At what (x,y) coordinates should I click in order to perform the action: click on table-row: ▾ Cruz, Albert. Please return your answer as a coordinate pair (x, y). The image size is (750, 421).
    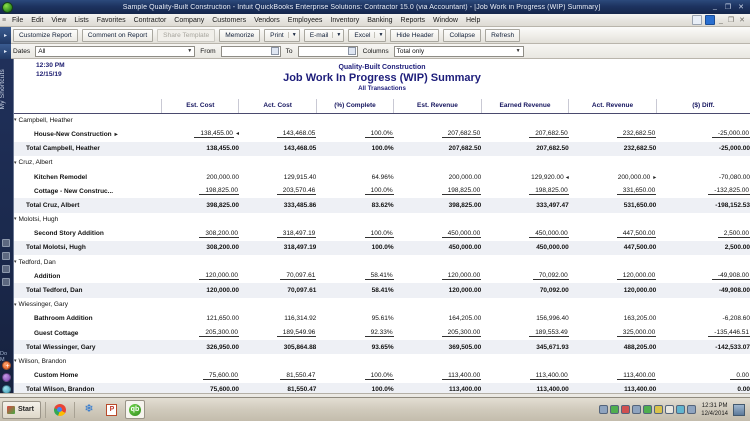
    Looking at the image, I should click on (382, 163).